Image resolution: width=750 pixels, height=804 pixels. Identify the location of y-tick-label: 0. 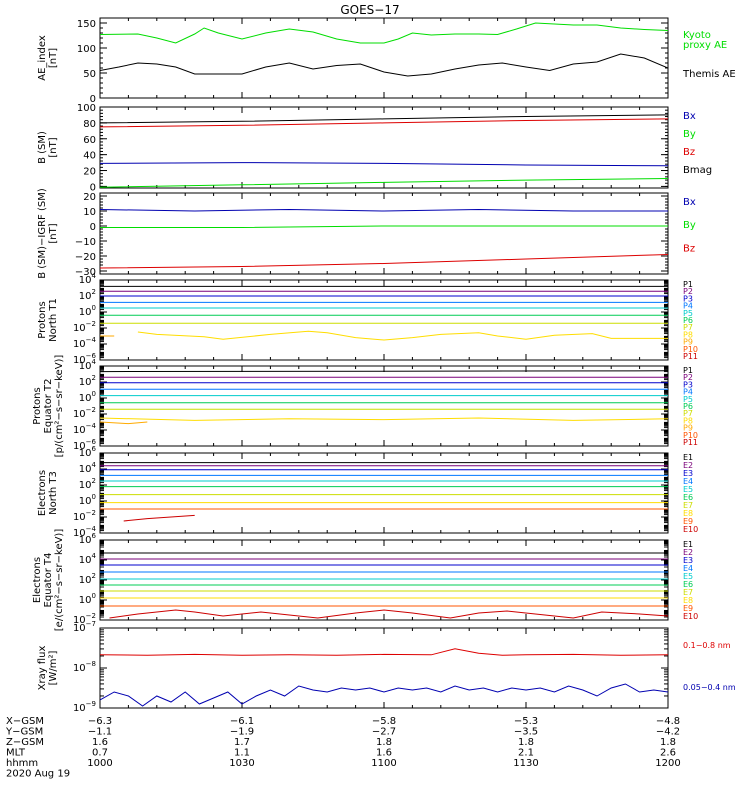
(93, 99).